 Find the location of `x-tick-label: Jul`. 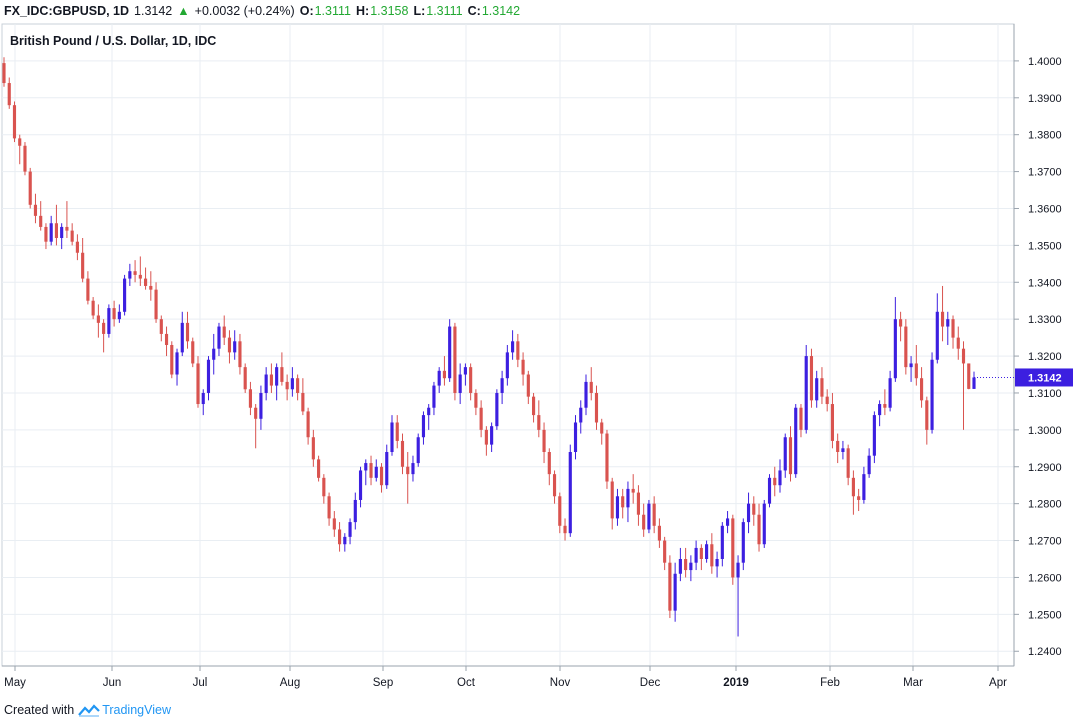

x-tick-label: Jul is located at coordinates (200, 683).